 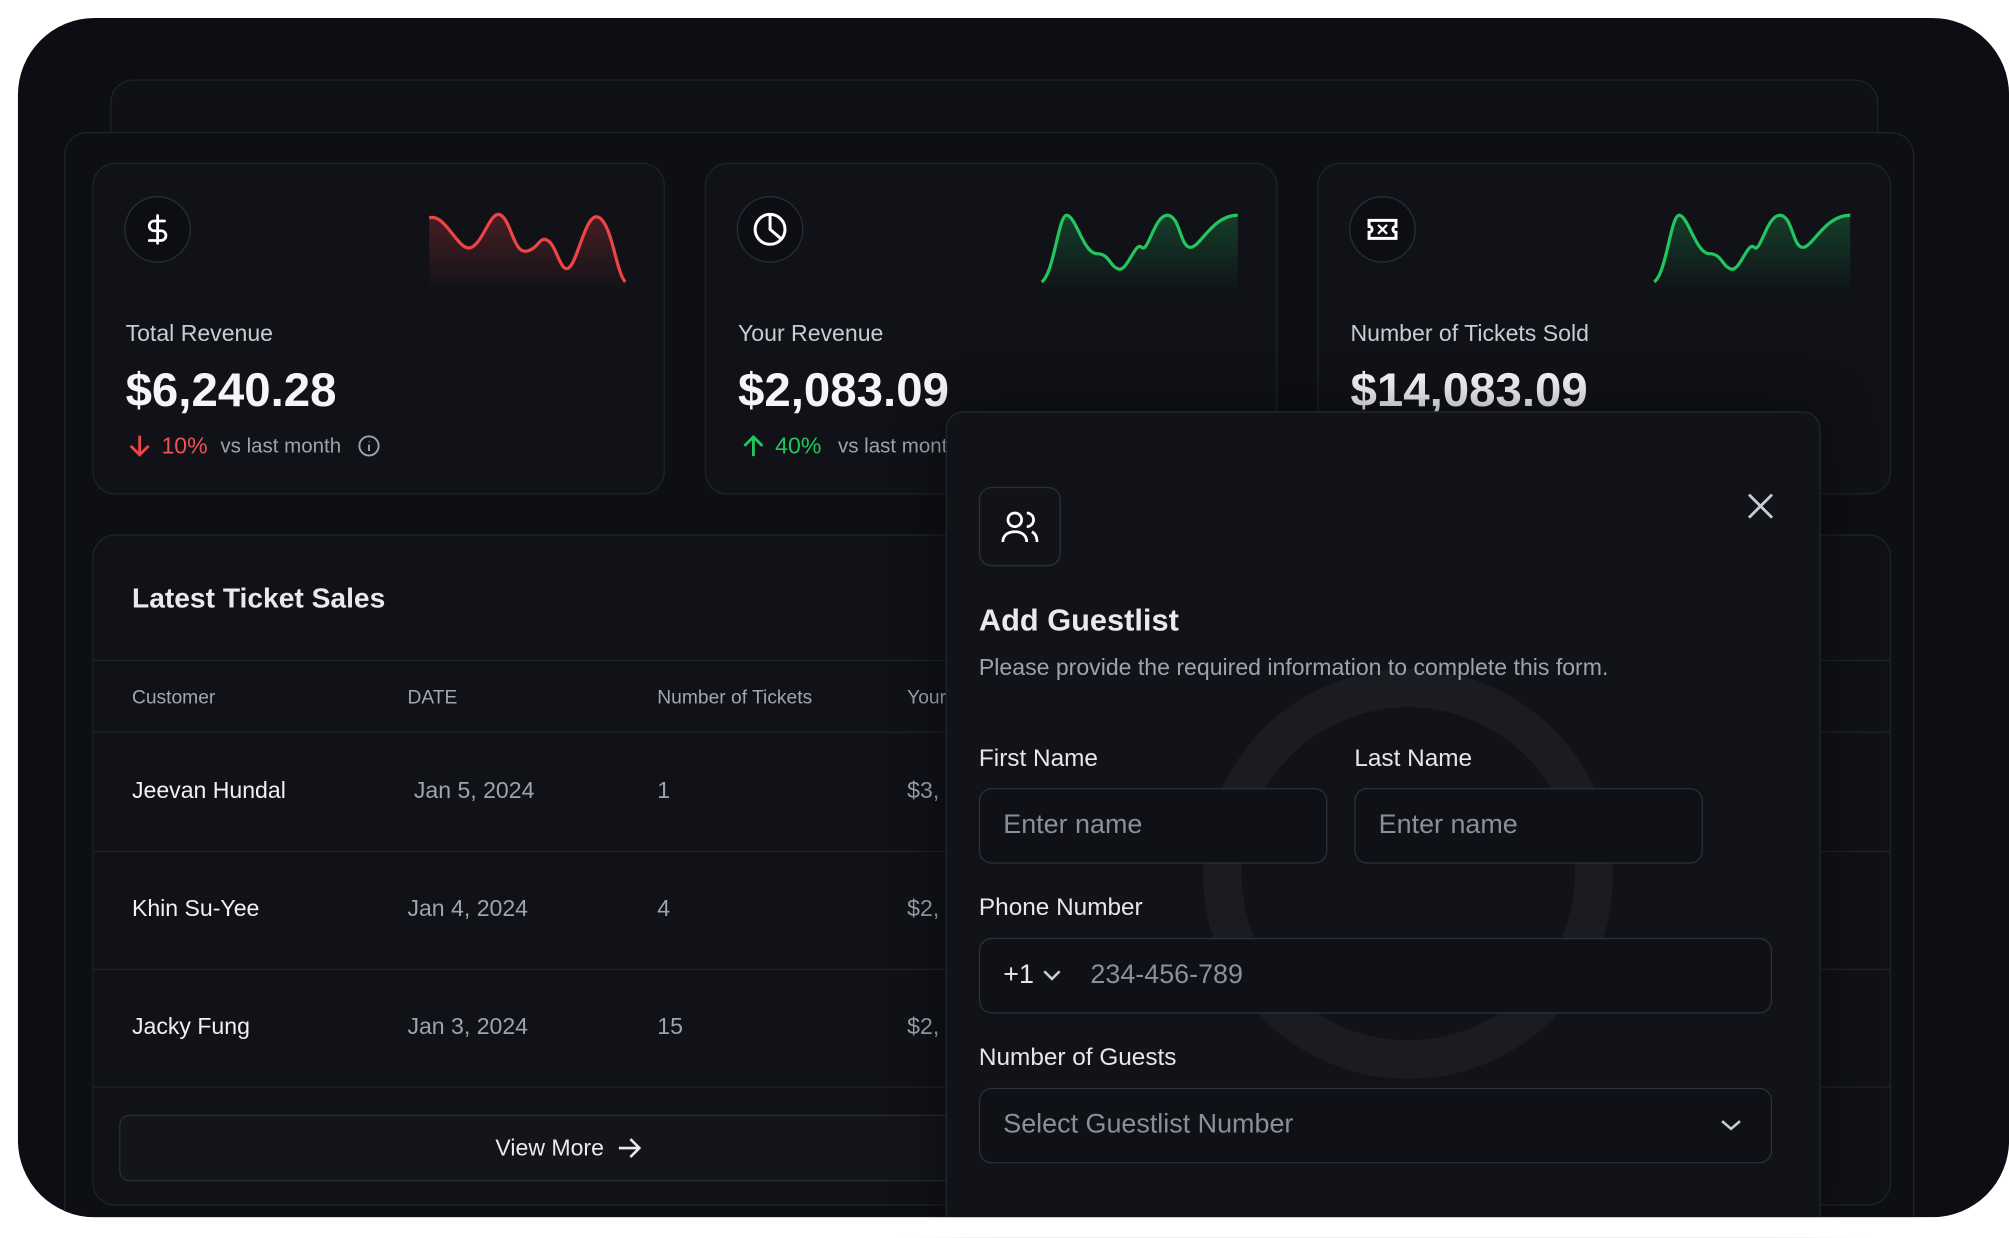 I want to click on placeholder: Select Guestlist Number, so click(x=1148, y=1124).